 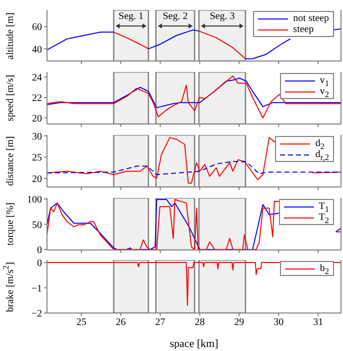 What do you see at coordinates (194, 344) in the screenshot?
I see `x-axis-title: space [km]` at bounding box center [194, 344].